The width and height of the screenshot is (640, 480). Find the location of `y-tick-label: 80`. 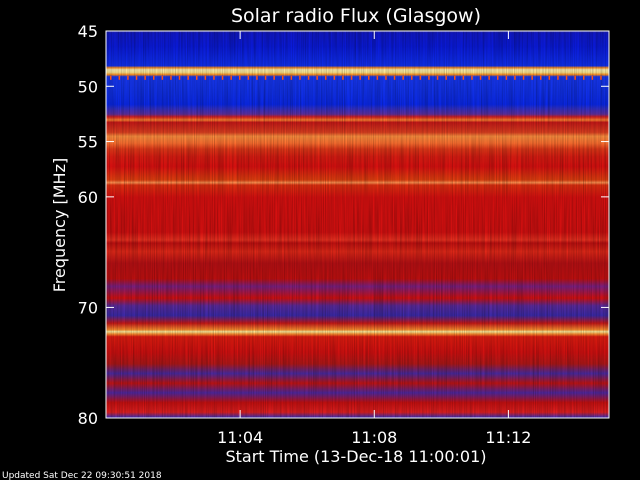

y-tick-label: 80 is located at coordinates (88, 418).